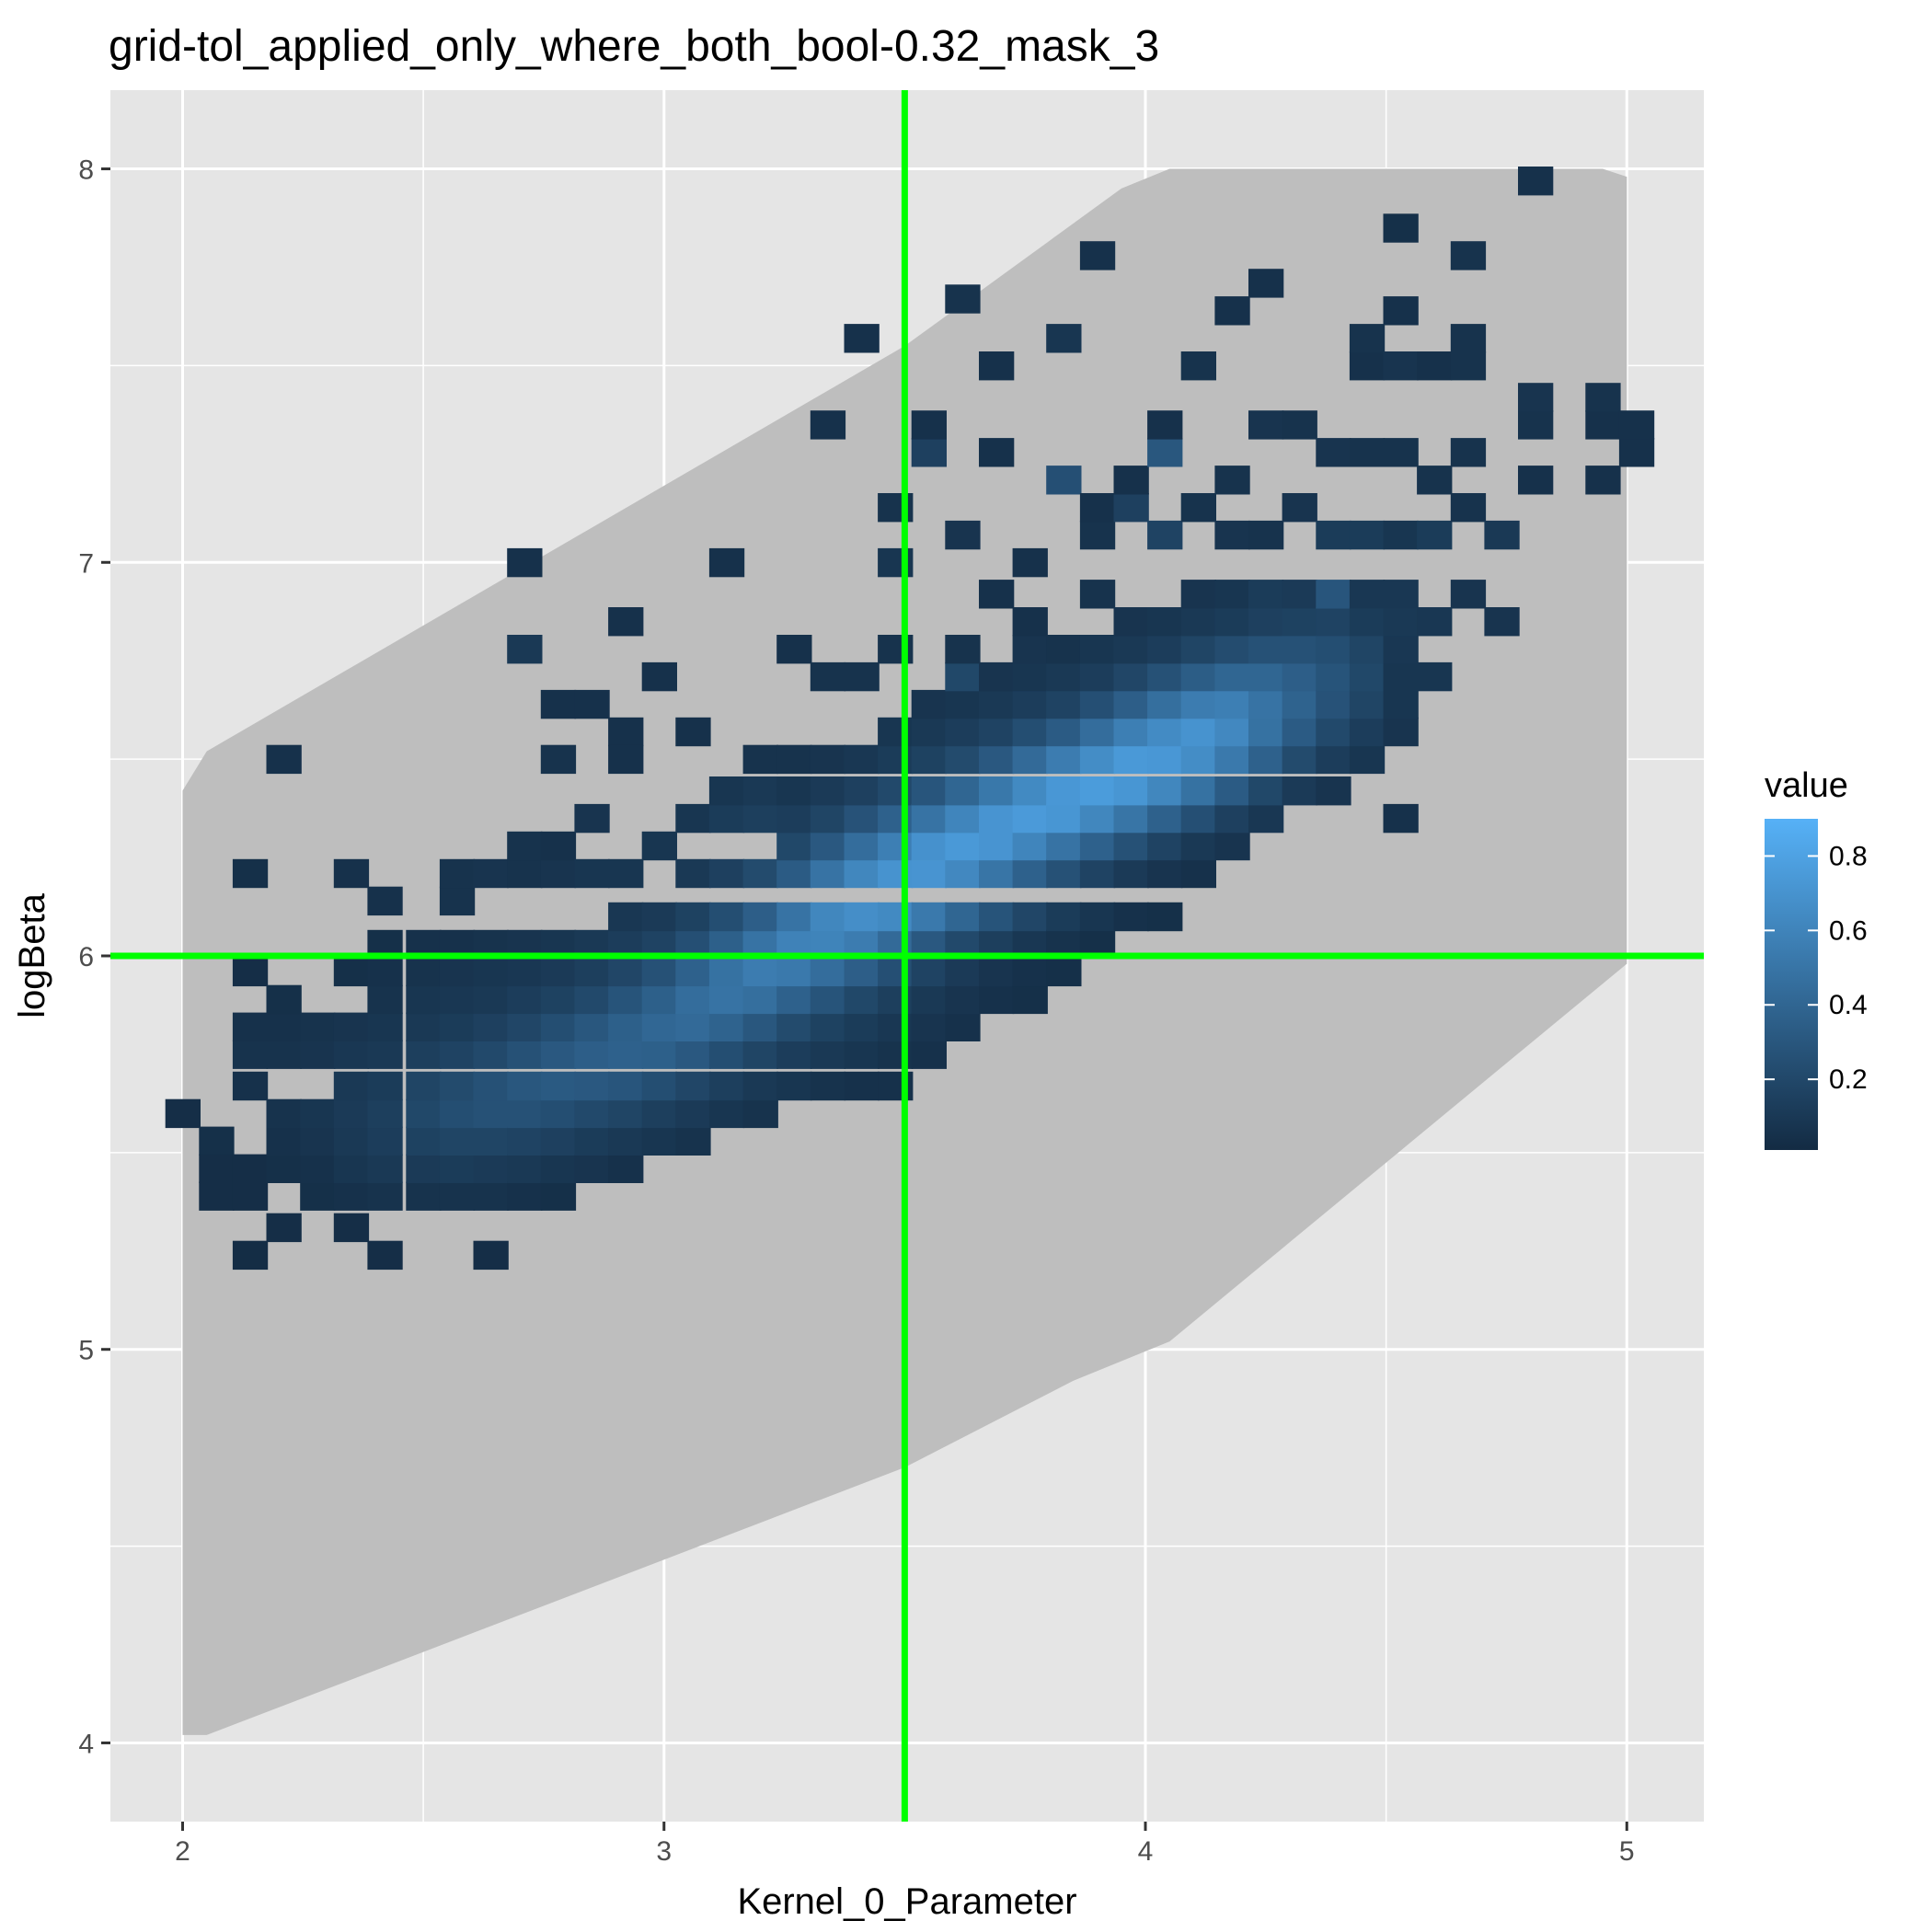 This screenshot has height=1932, width=1932. What do you see at coordinates (1791, 984) in the screenshot?
I see `legend-color-bar` at bounding box center [1791, 984].